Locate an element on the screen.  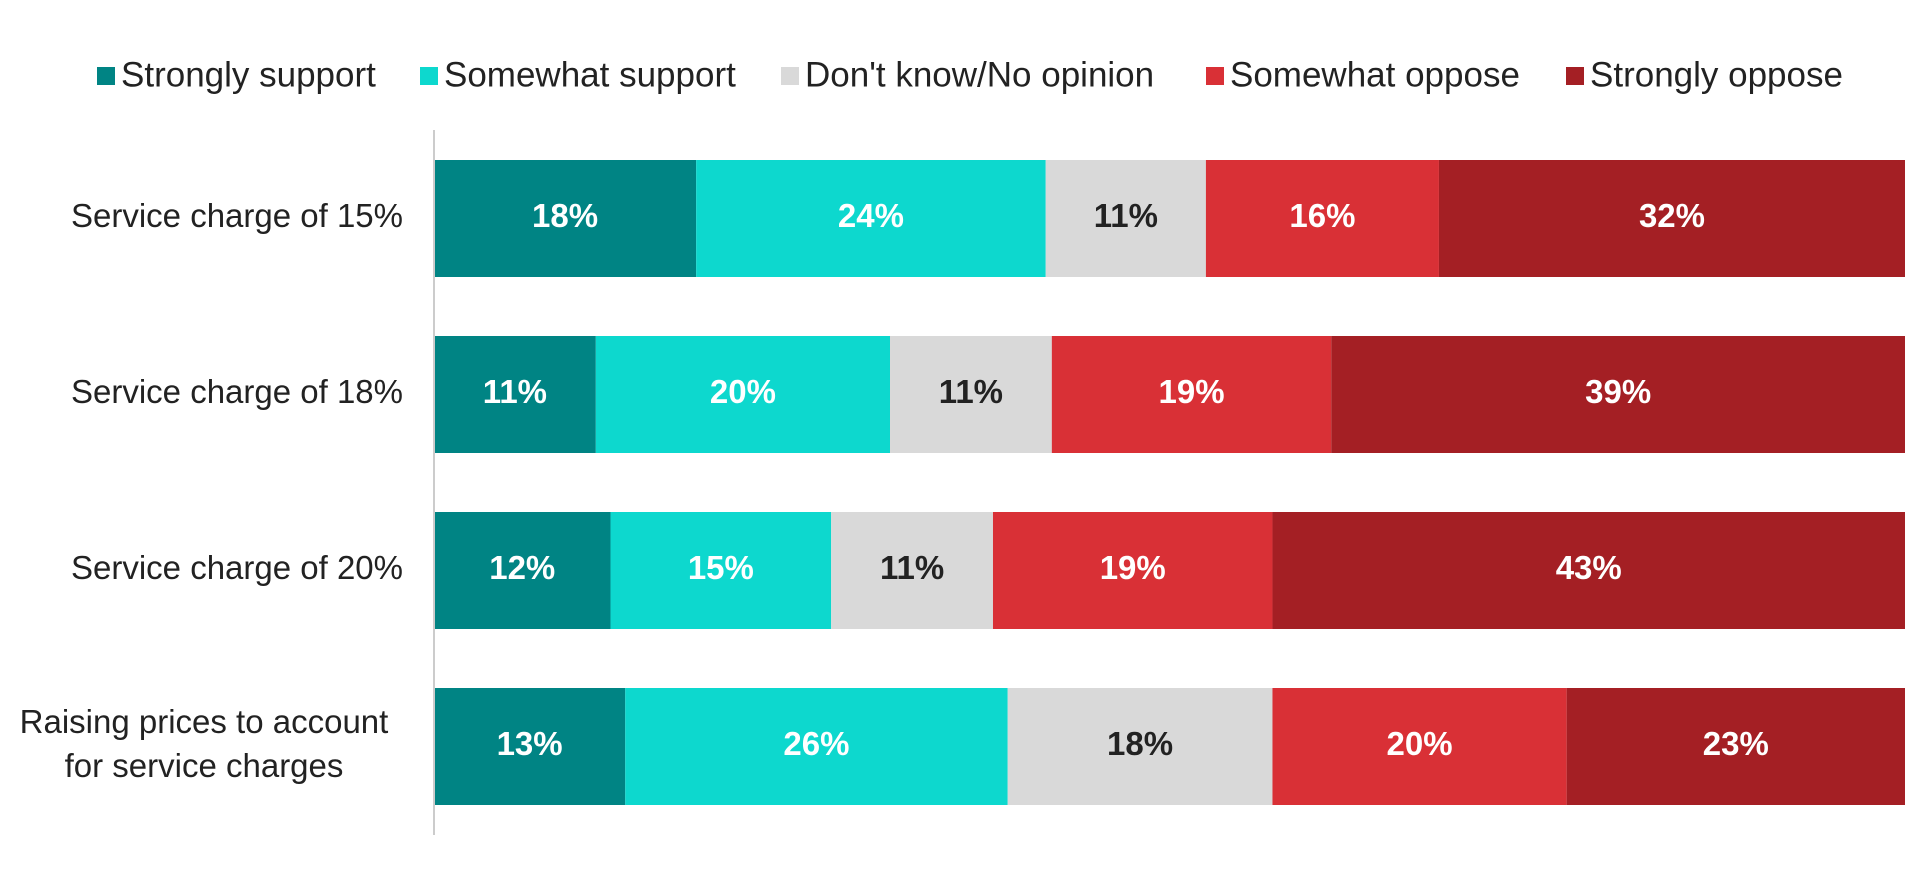
legend-swatch-somewhat-oppose is located at coordinates (1215, 76).